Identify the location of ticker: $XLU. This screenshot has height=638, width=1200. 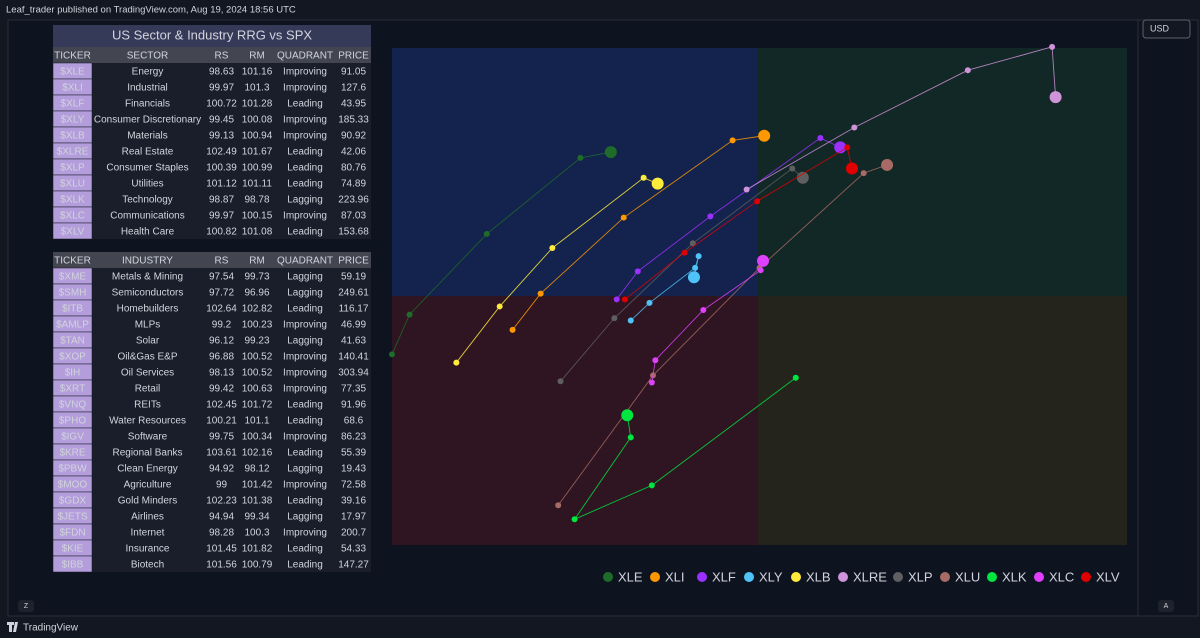
(72, 184).